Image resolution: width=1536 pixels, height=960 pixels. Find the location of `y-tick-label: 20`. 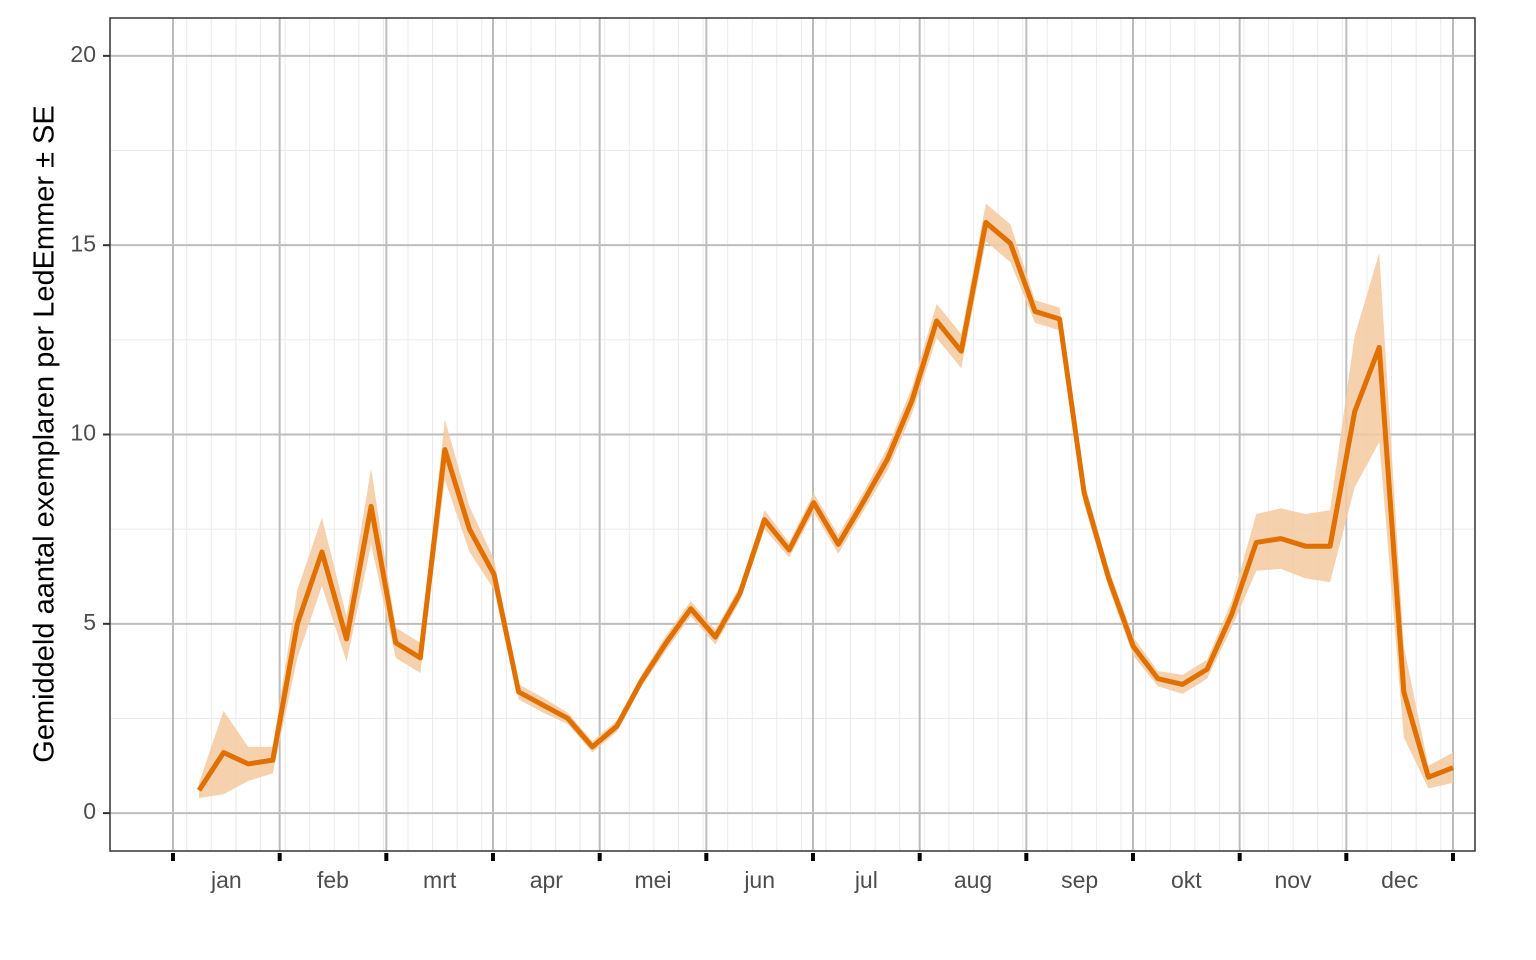

y-tick-label: 20 is located at coordinates (83, 54).